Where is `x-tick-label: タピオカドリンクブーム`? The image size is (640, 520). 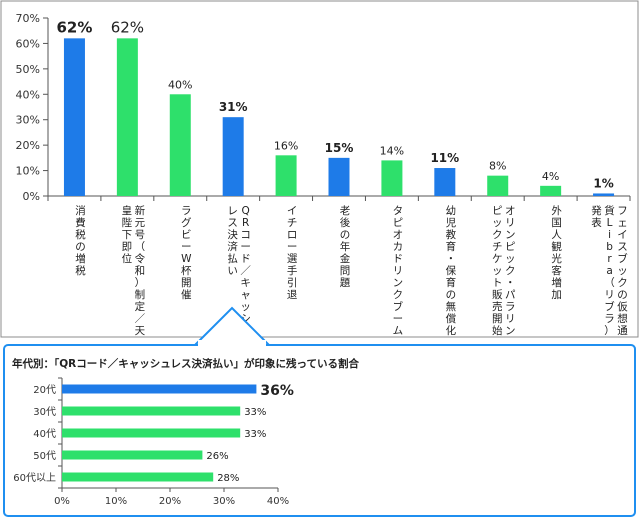 x-tick-label: タピオカドリンクブーム is located at coordinates (398, 271).